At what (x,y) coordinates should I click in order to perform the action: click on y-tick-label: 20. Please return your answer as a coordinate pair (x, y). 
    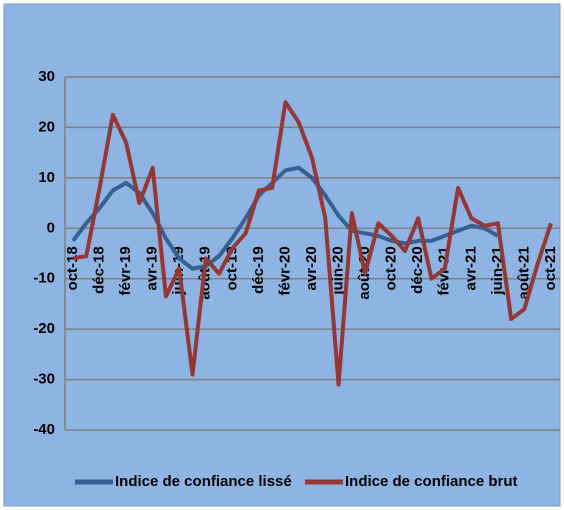
    Looking at the image, I should click on (46, 126).